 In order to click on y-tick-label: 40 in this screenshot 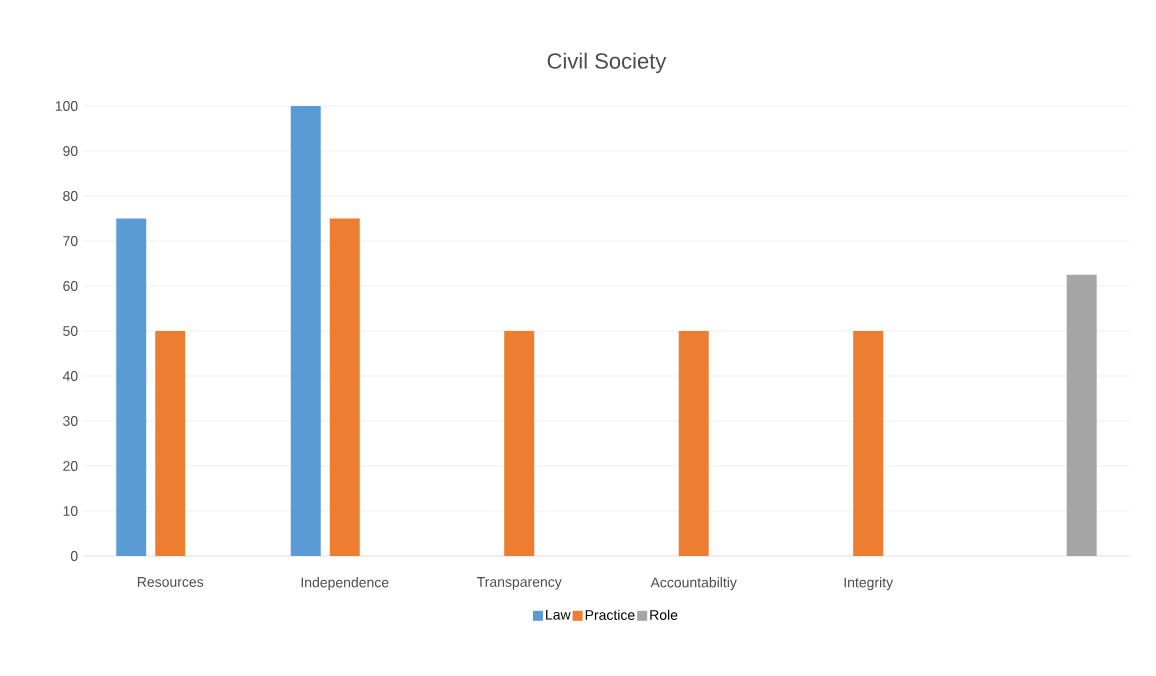, I will do `click(70, 376)`.